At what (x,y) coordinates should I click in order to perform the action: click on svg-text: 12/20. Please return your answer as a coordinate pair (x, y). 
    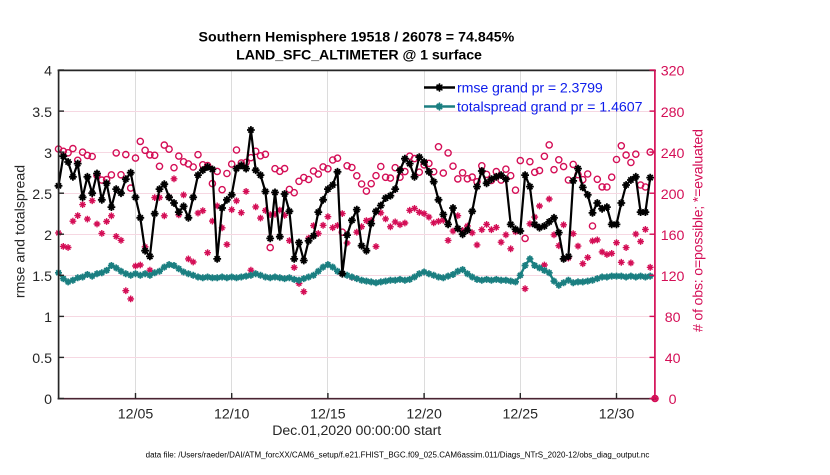
    Looking at the image, I should click on (424, 415).